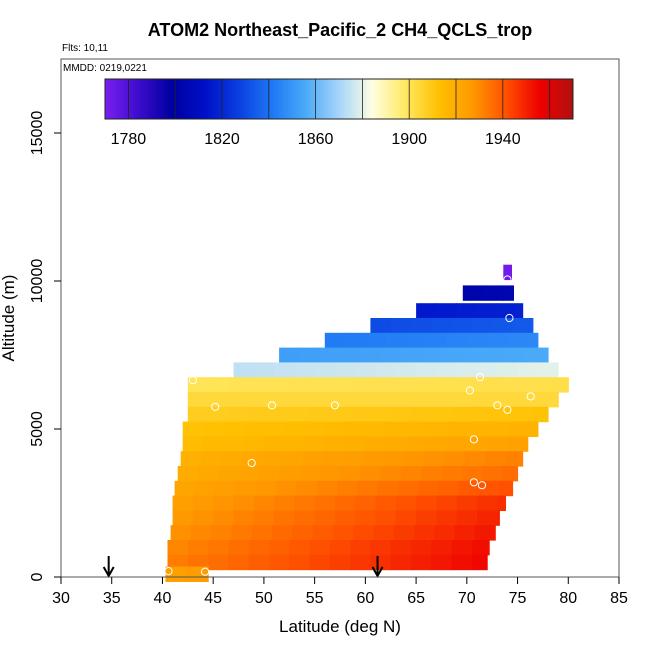 This screenshot has width=650, height=650. Describe the element at coordinates (409, 139) in the screenshot. I see `colorbar-tick-label: 1900` at that location.